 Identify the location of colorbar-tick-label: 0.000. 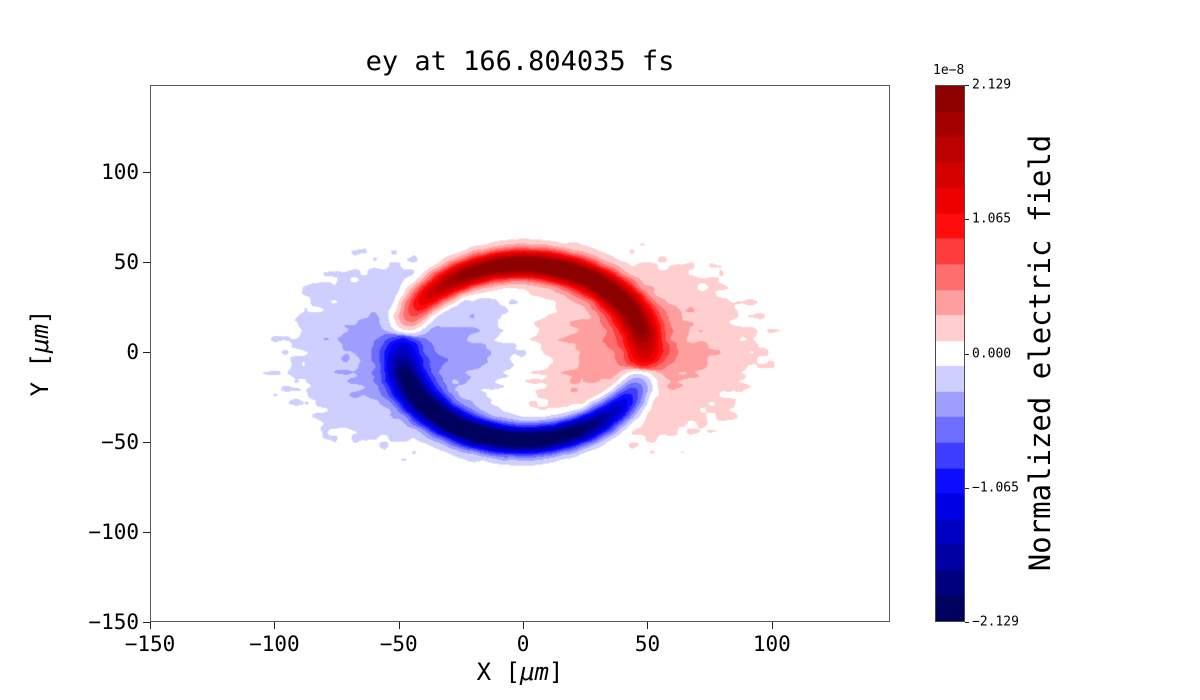
(992, 353).